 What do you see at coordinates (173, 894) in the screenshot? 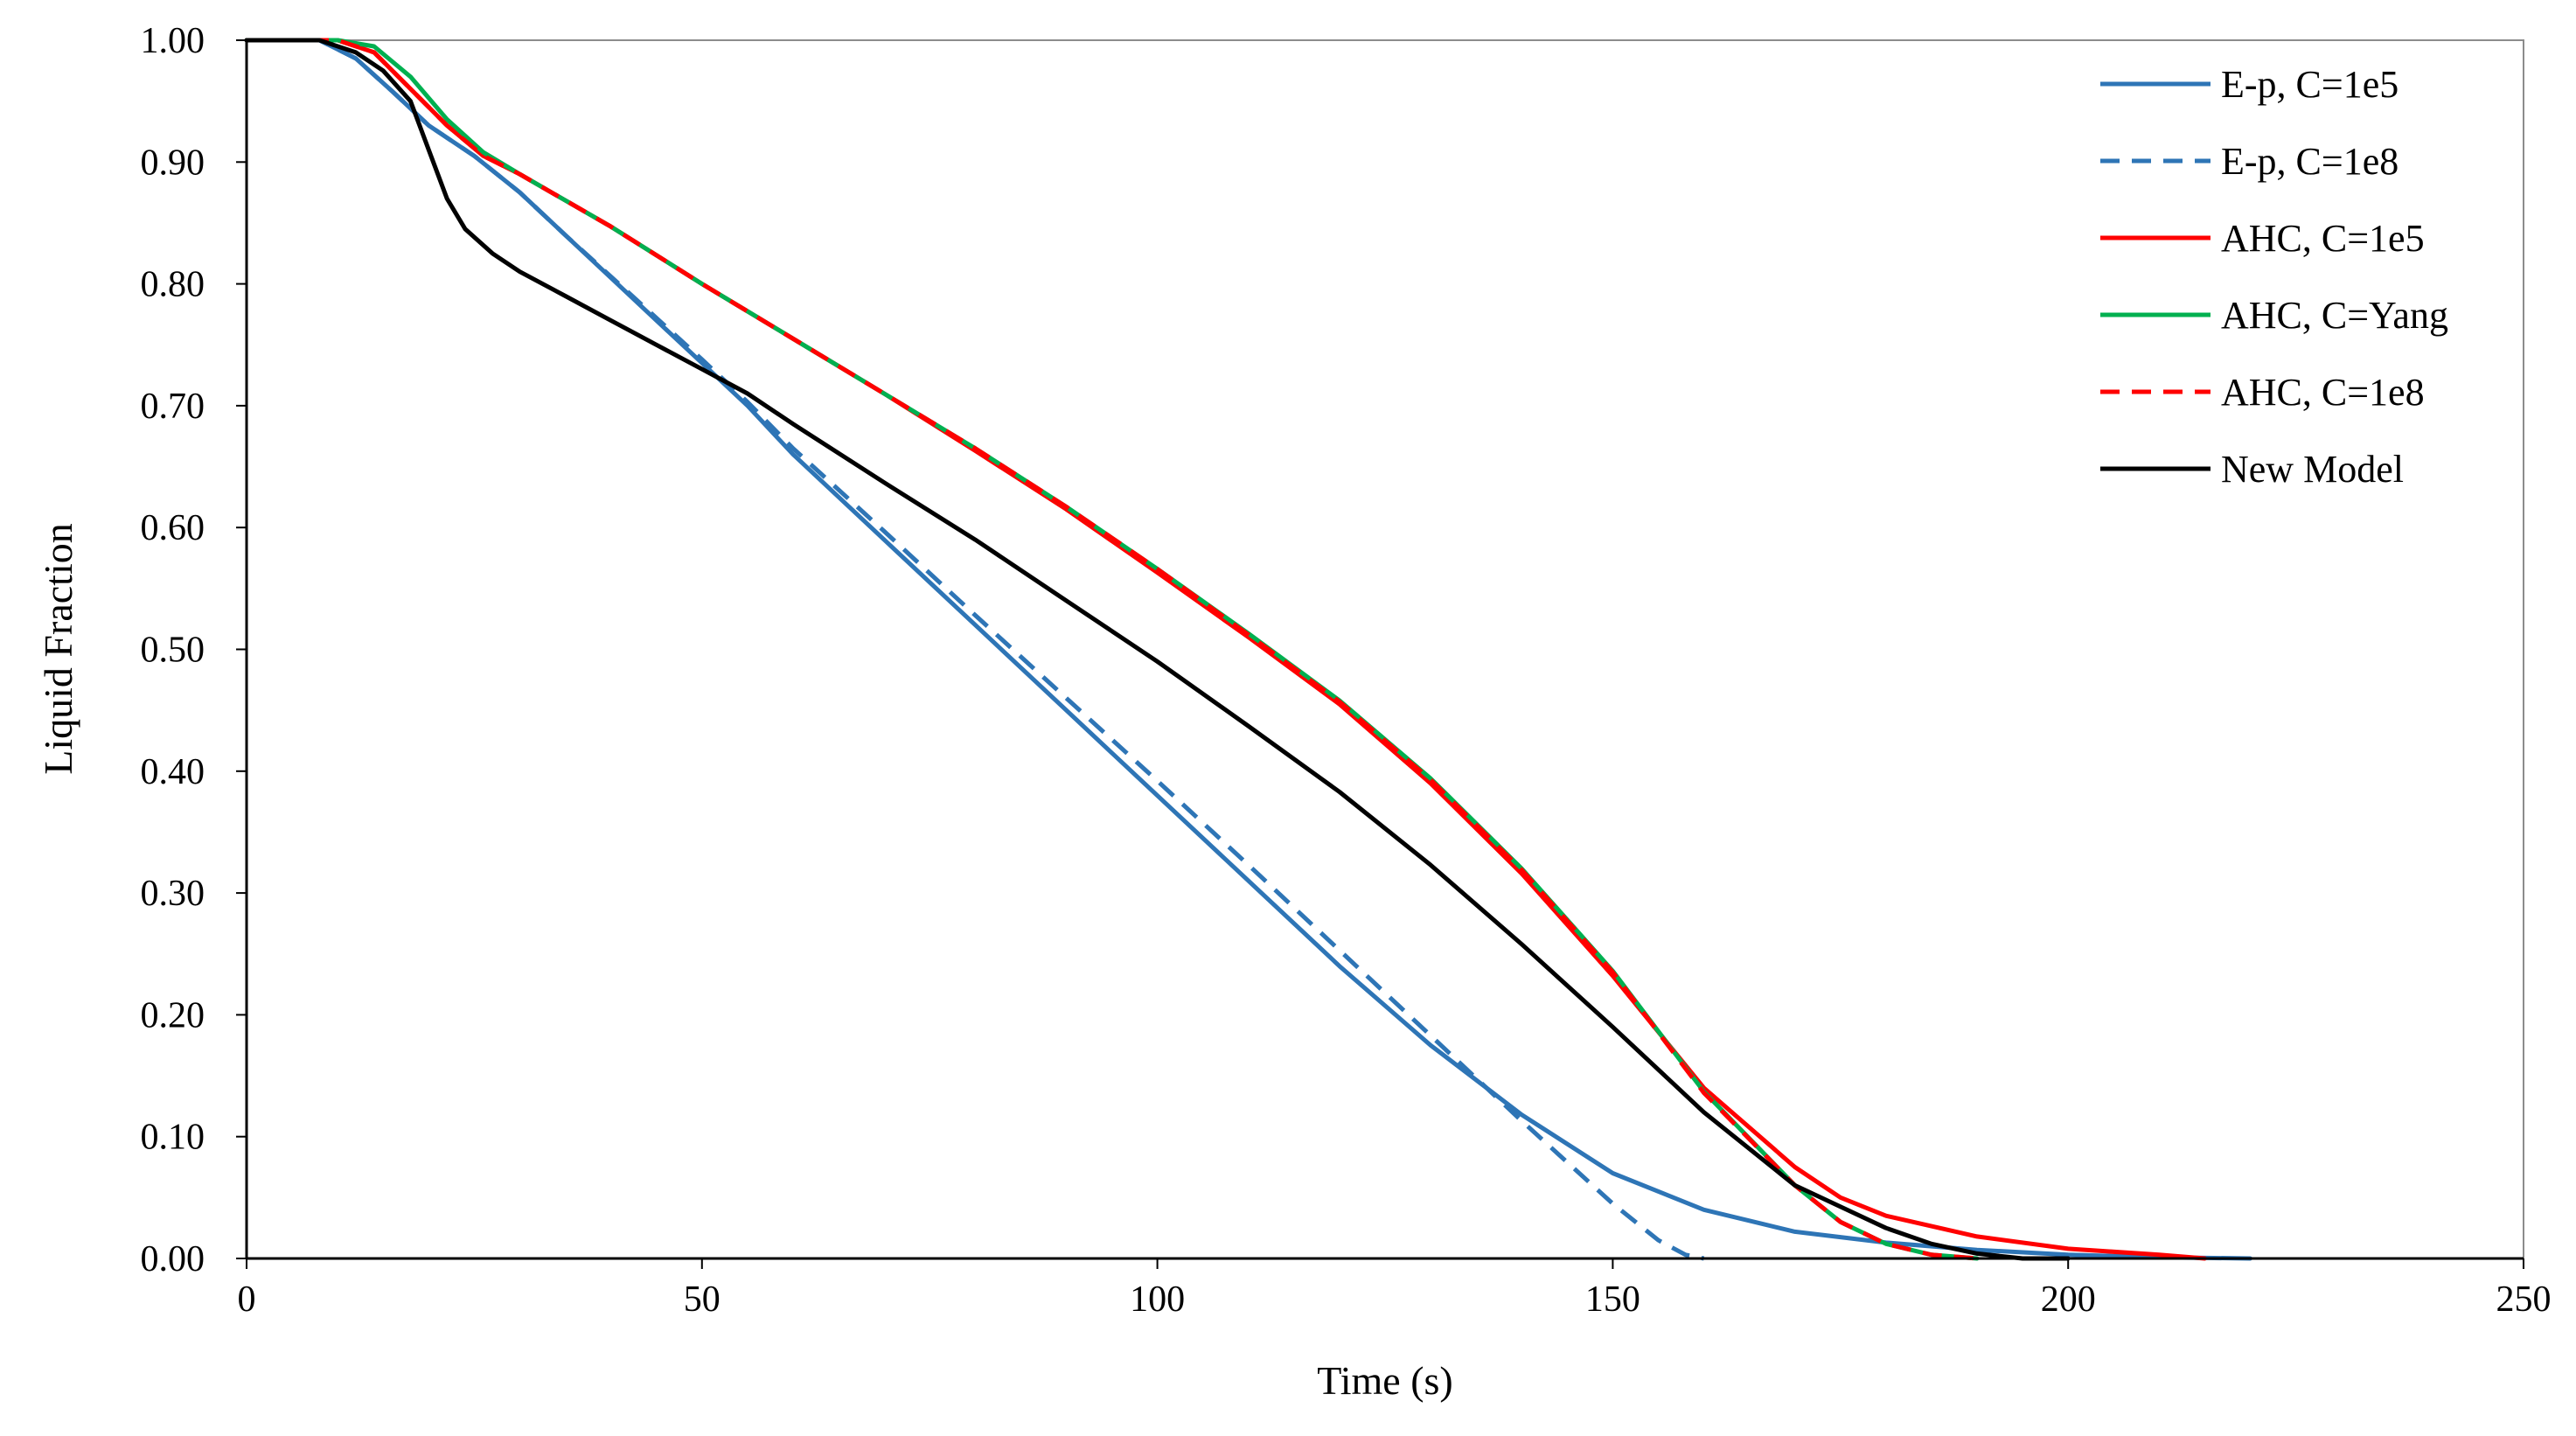
I see `y-tick-label: 0.30` at bounding box center [173, 894].